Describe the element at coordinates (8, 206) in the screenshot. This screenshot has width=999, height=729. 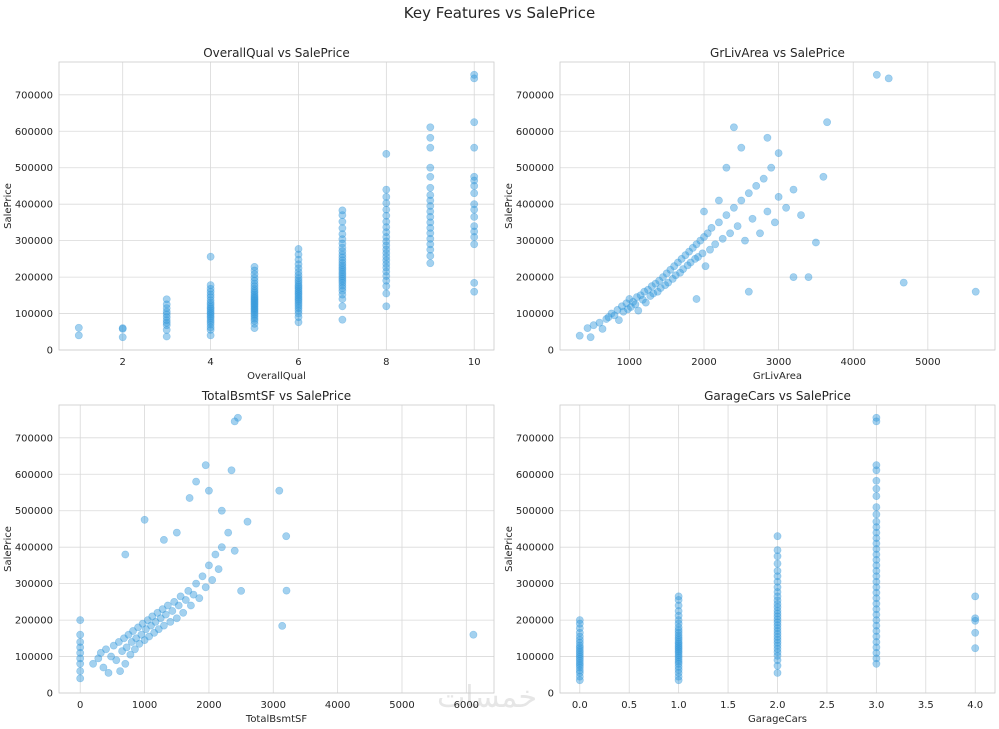
I see `y-axis-label: SalePrice` at that location.